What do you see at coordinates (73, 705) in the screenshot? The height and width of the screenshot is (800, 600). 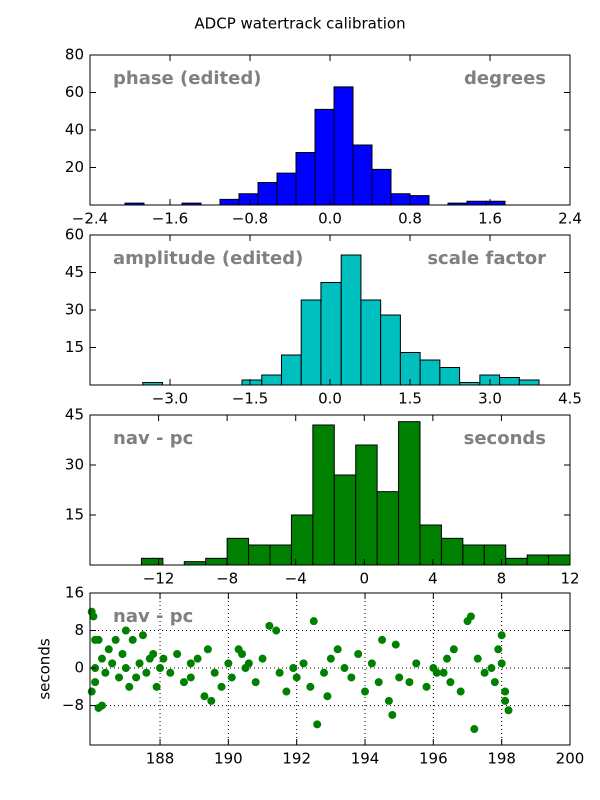 I see `y-tick-label: −8` at bounding box center [73, 705].